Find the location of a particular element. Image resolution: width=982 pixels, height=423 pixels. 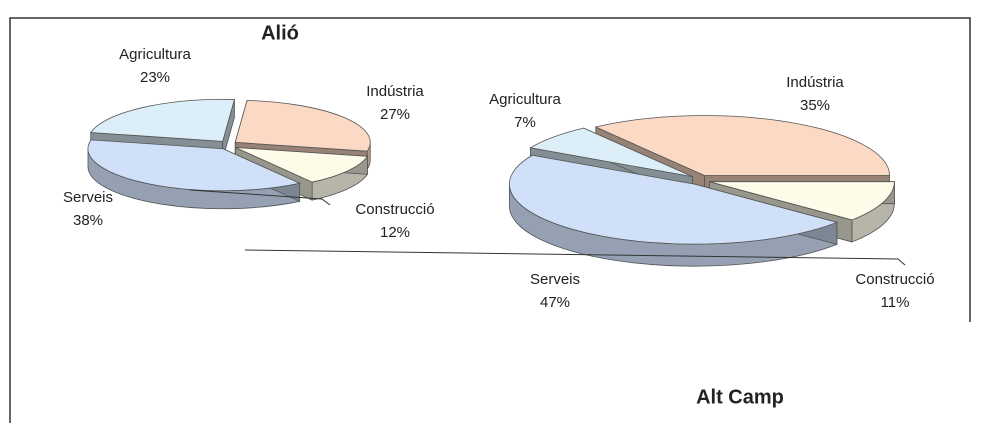

chart-title: Alió is located at coordinates (280, 33).